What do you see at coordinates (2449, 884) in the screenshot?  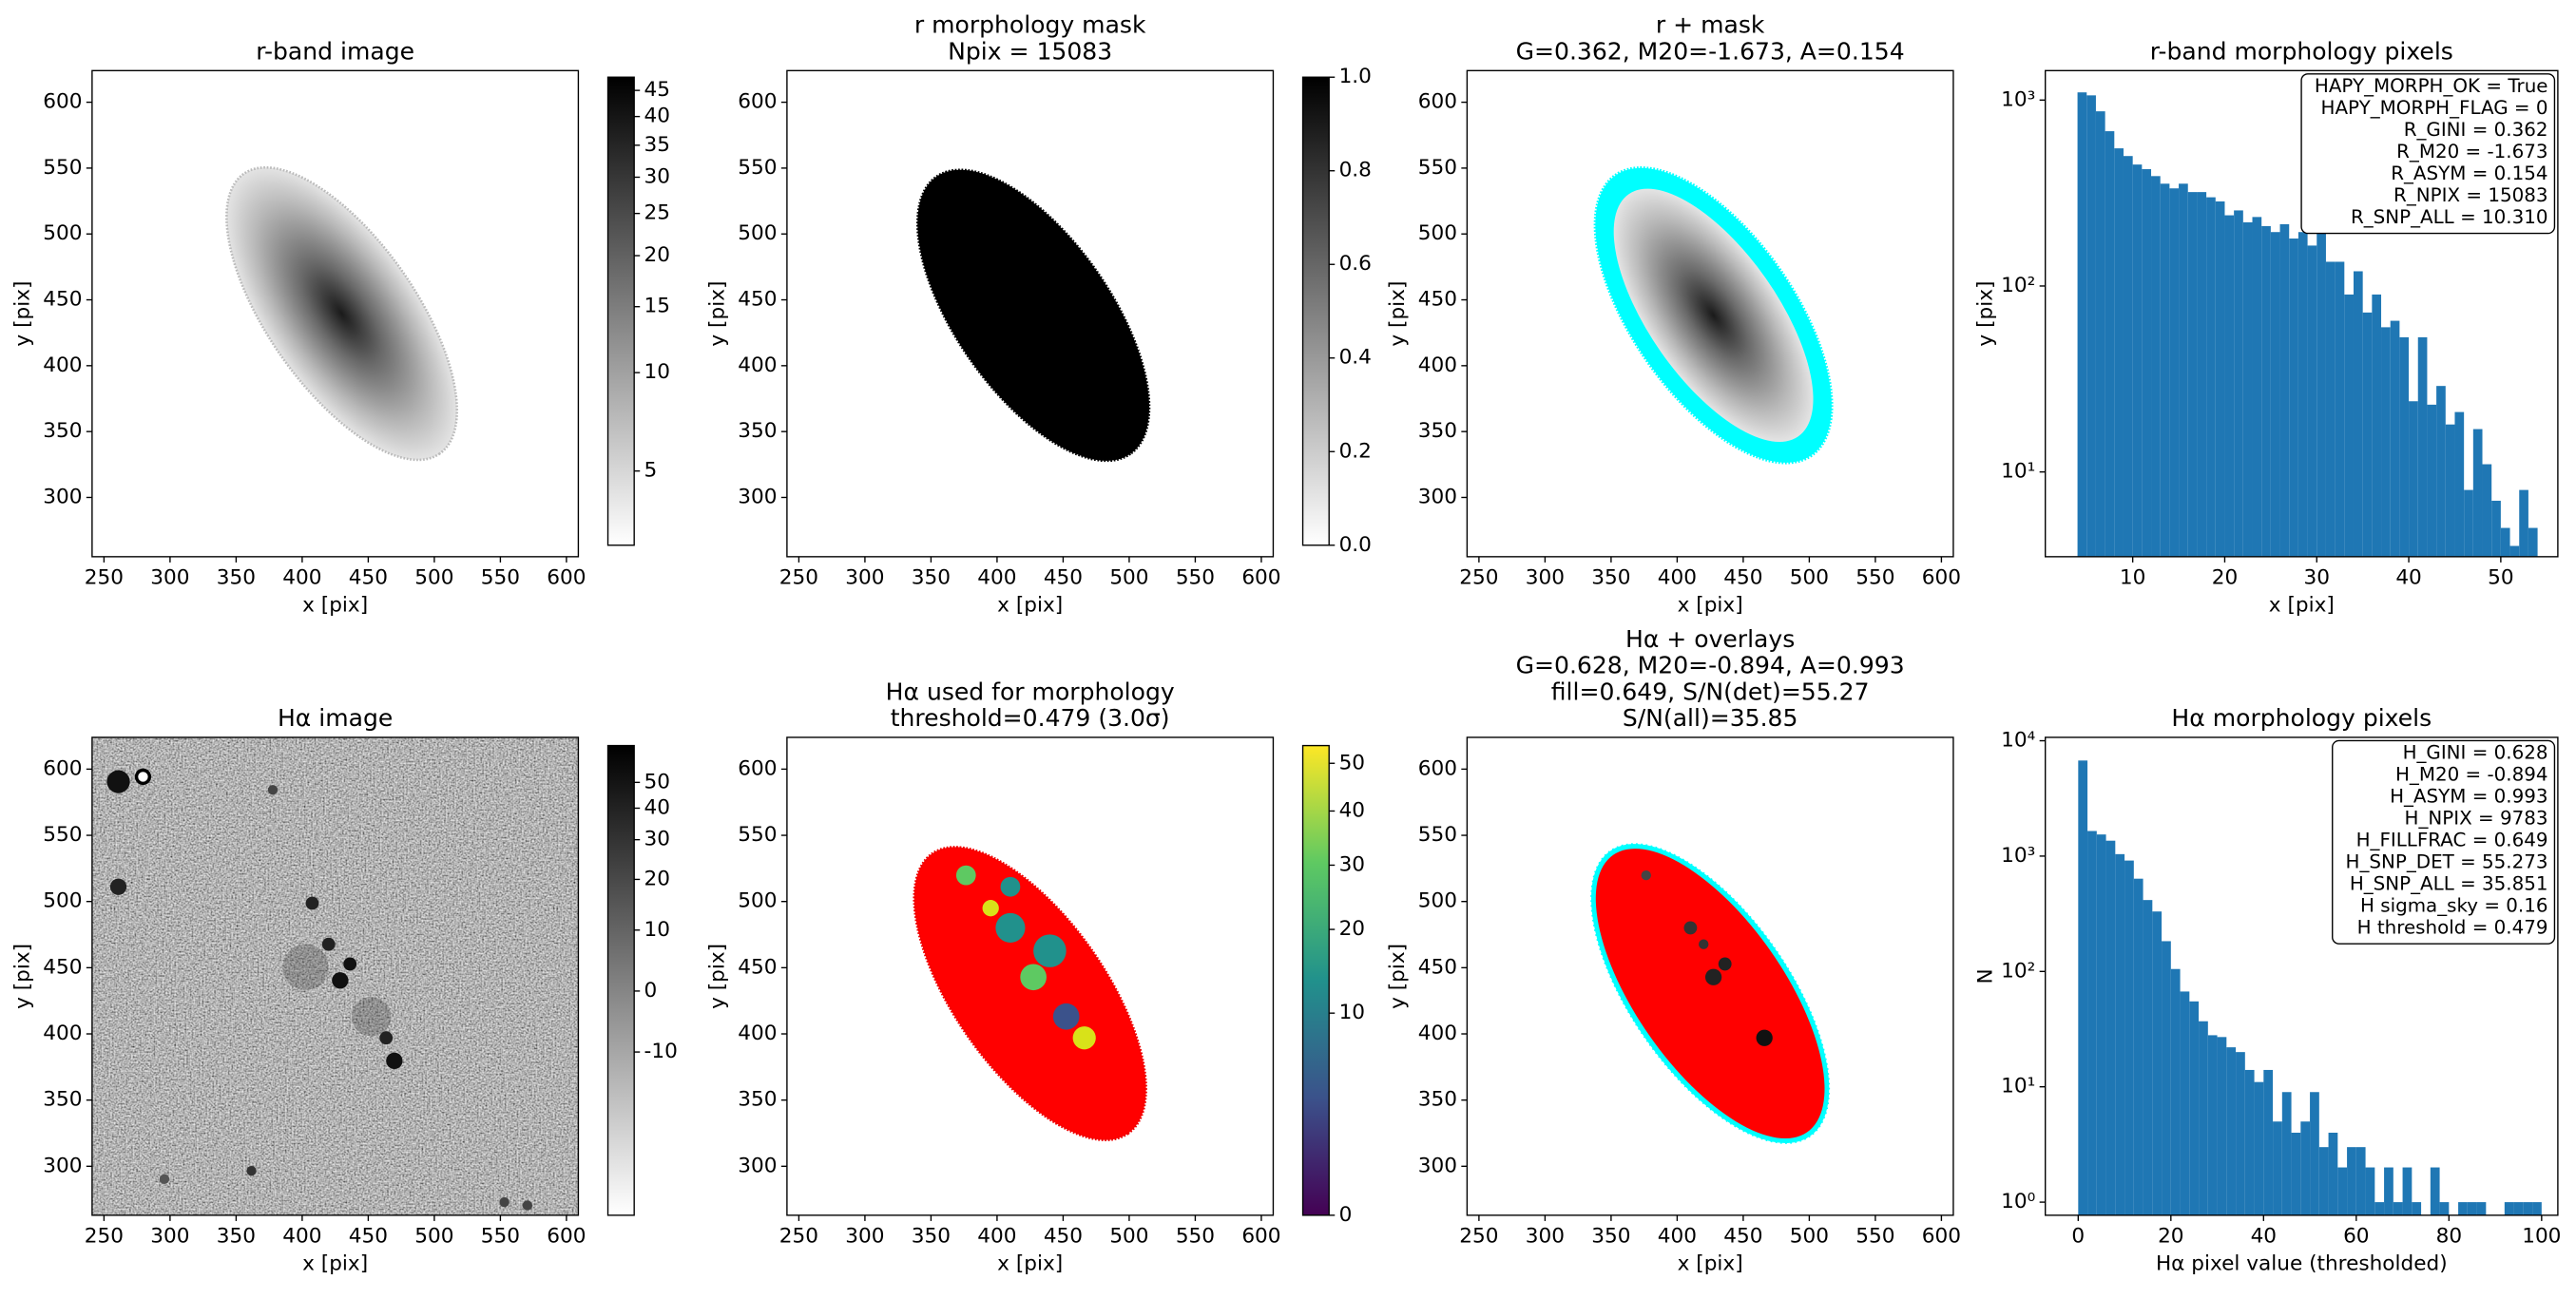 I see `annotation: H_SNP_ALL = 35.851` at bounding box center [2449, 884].